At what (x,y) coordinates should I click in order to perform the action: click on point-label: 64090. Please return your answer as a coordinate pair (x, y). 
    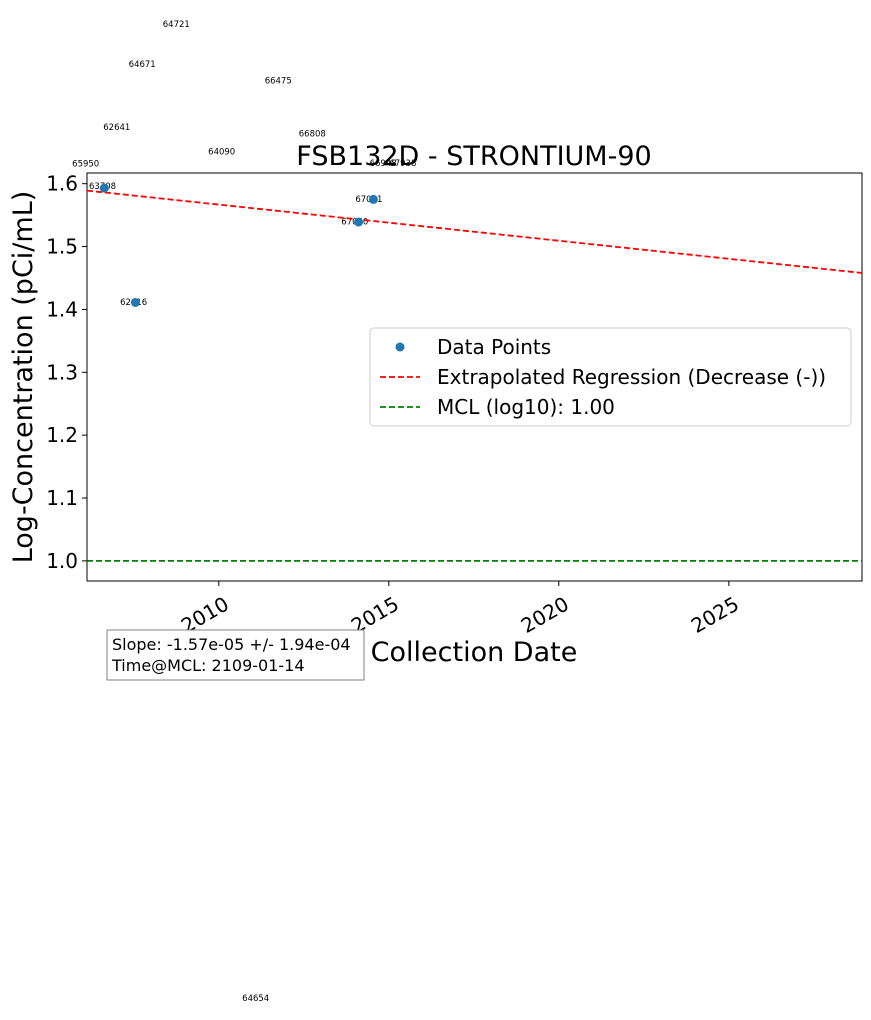
    Looking at the image, I should click on (221, 153).